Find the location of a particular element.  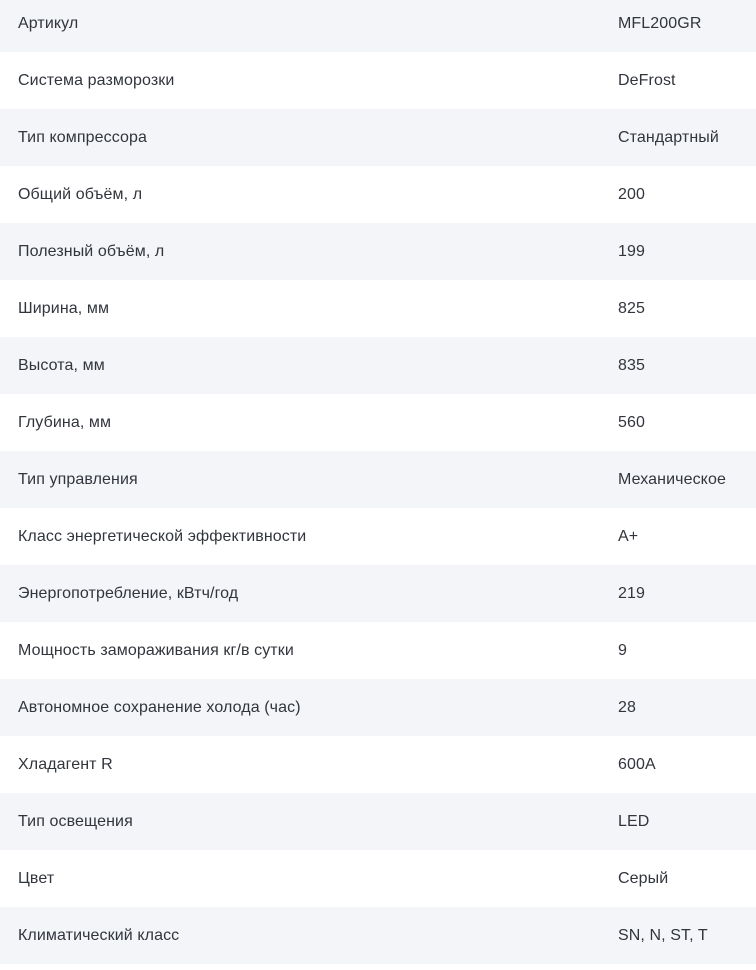

spec-row: Тип управления Механическое is located at coordinates (378, 479).